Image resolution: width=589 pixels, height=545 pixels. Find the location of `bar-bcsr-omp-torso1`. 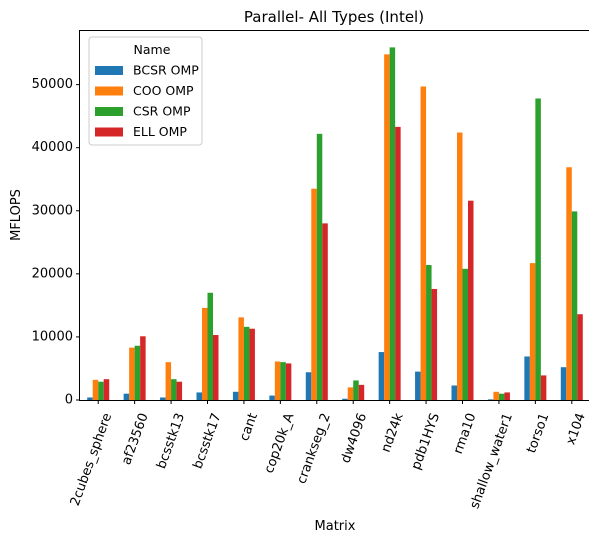

bar-bcsr-omp-torso1 is located at coordinates (527, 378).